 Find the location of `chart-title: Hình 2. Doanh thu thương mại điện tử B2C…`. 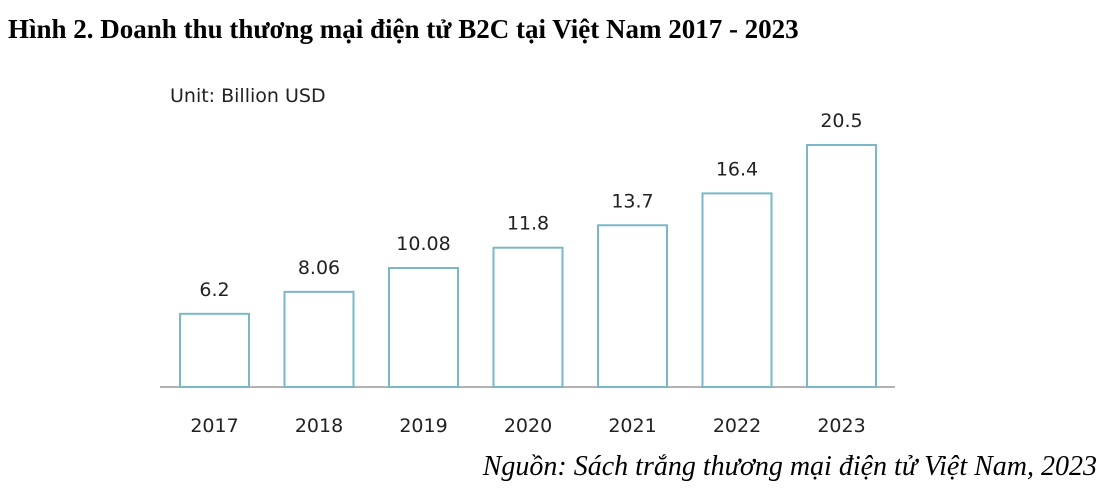

chart-title: Hình 2. Doanh thu thương mại điện tử B2C… is located at coordinates (403, 29).